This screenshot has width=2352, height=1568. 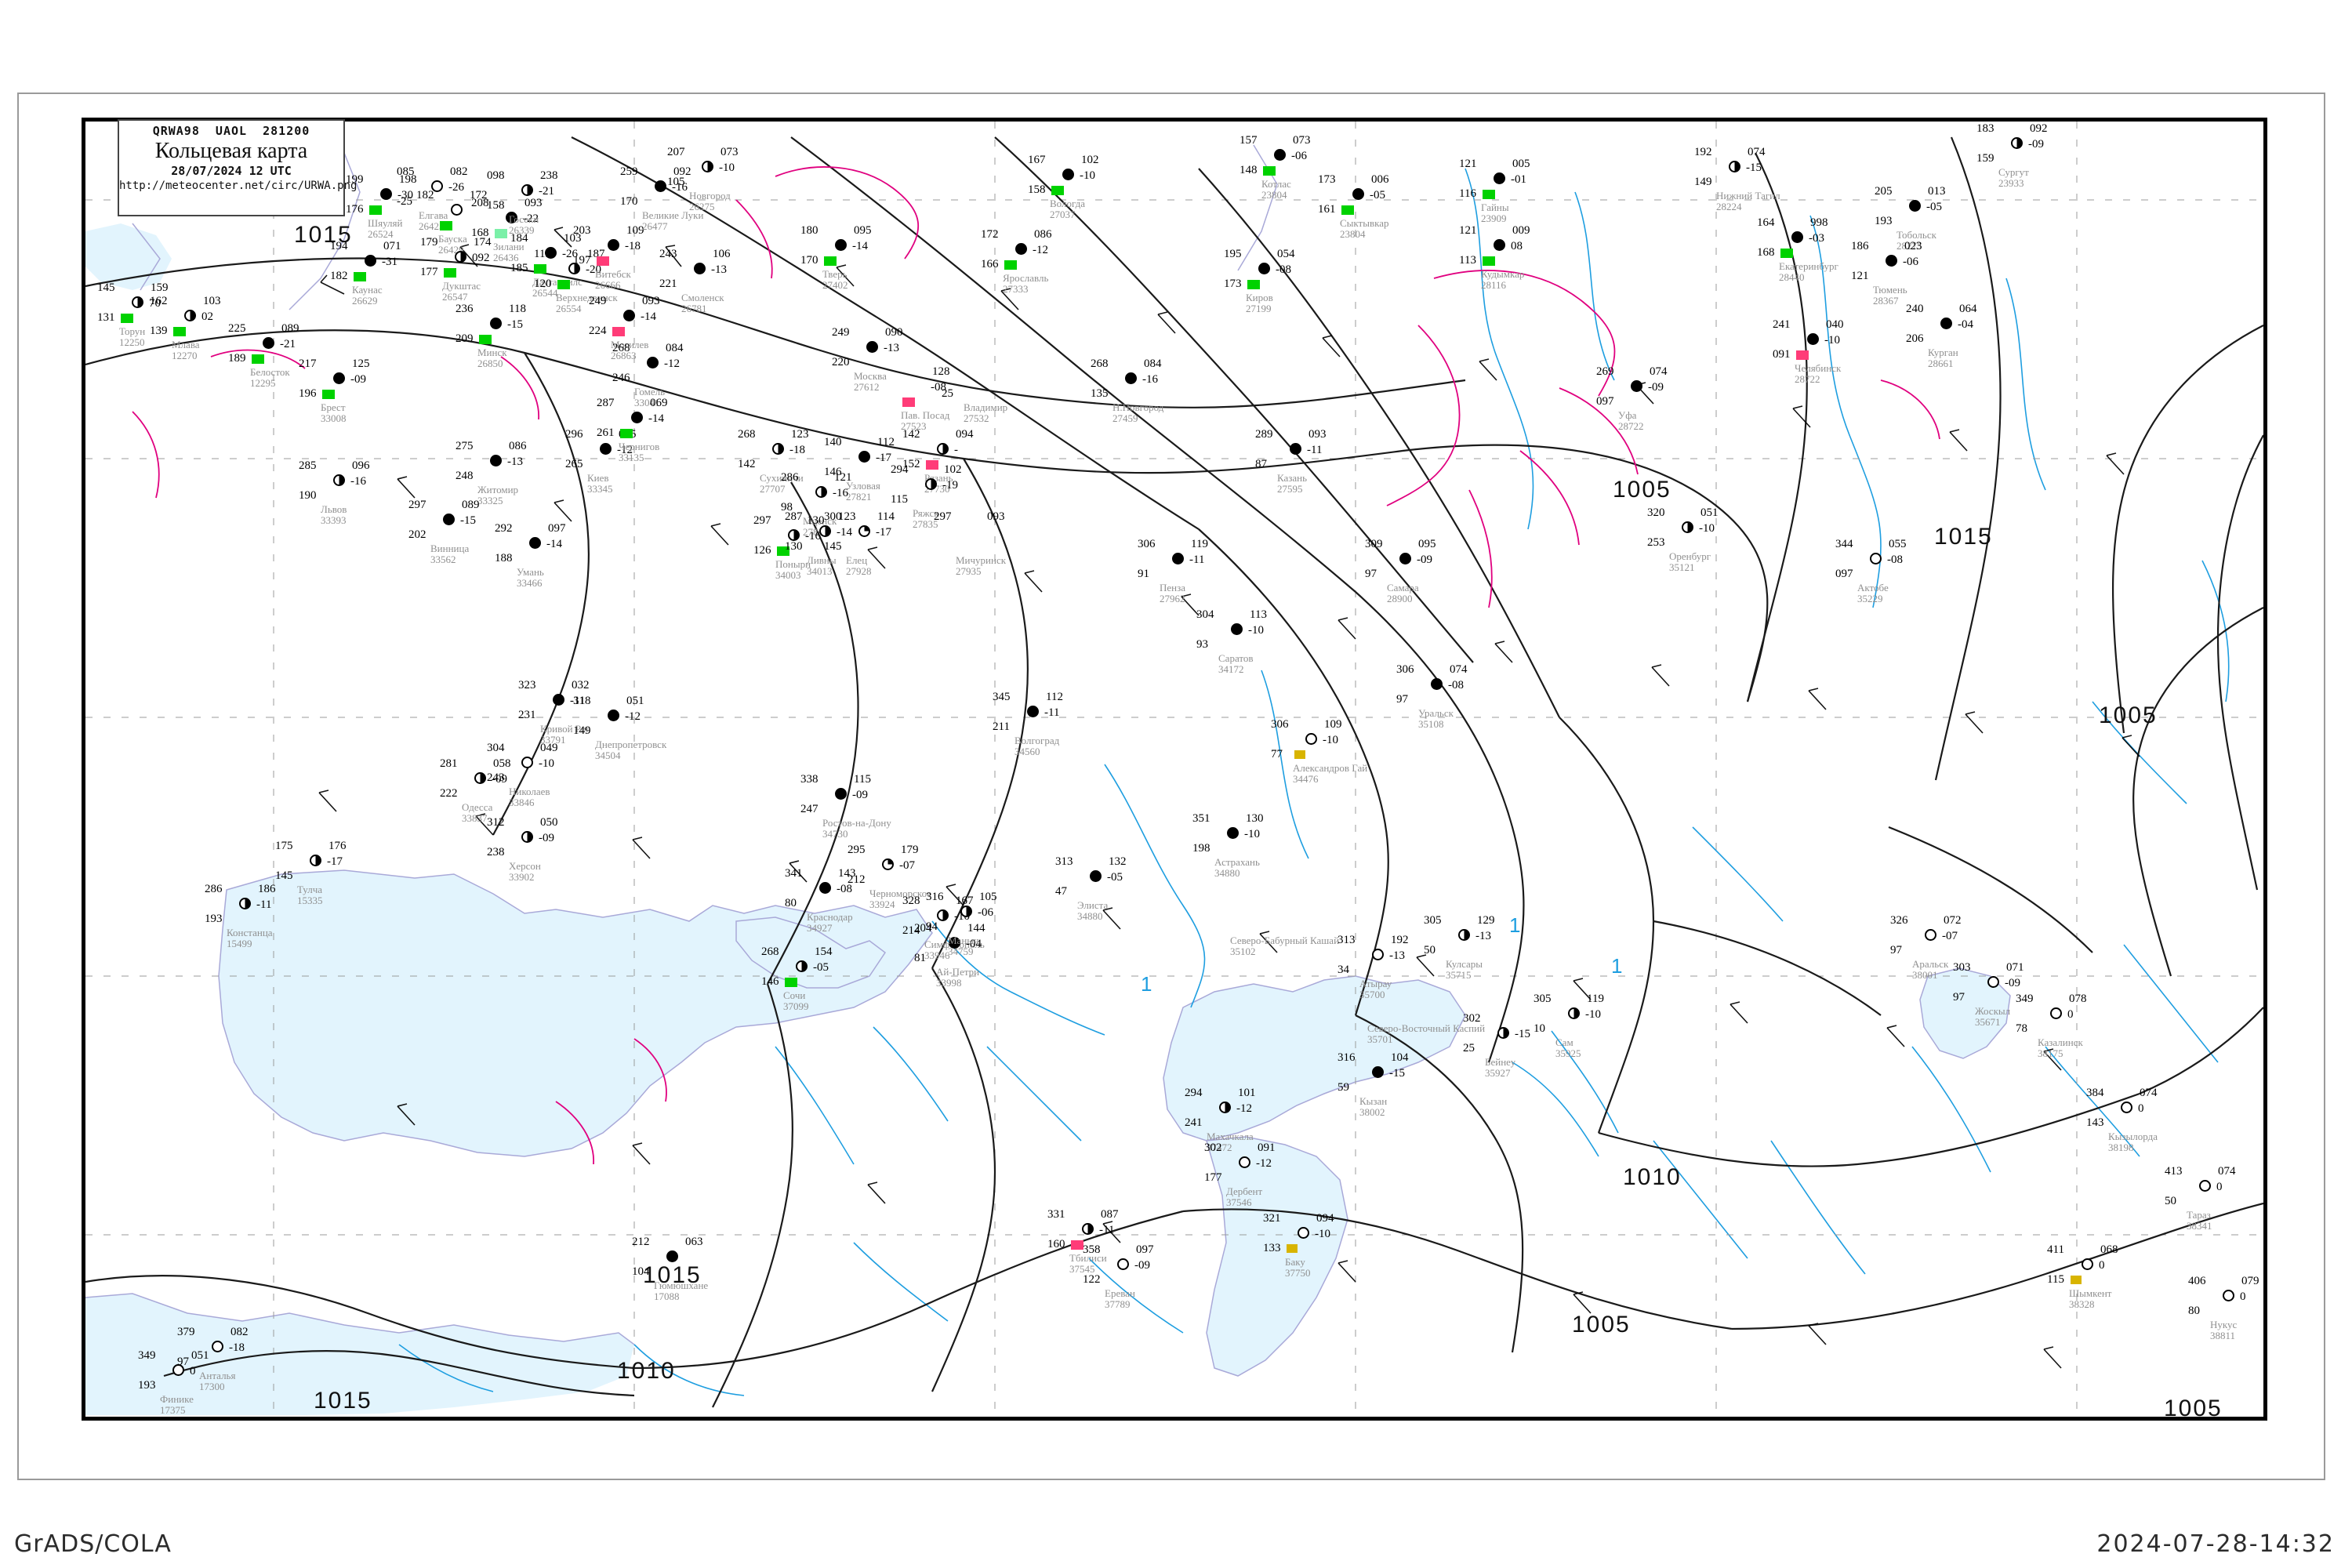 I want to click on station-plot: 323 032 231 -11 Кривой Рог 33791, so click(x=554, y=713).